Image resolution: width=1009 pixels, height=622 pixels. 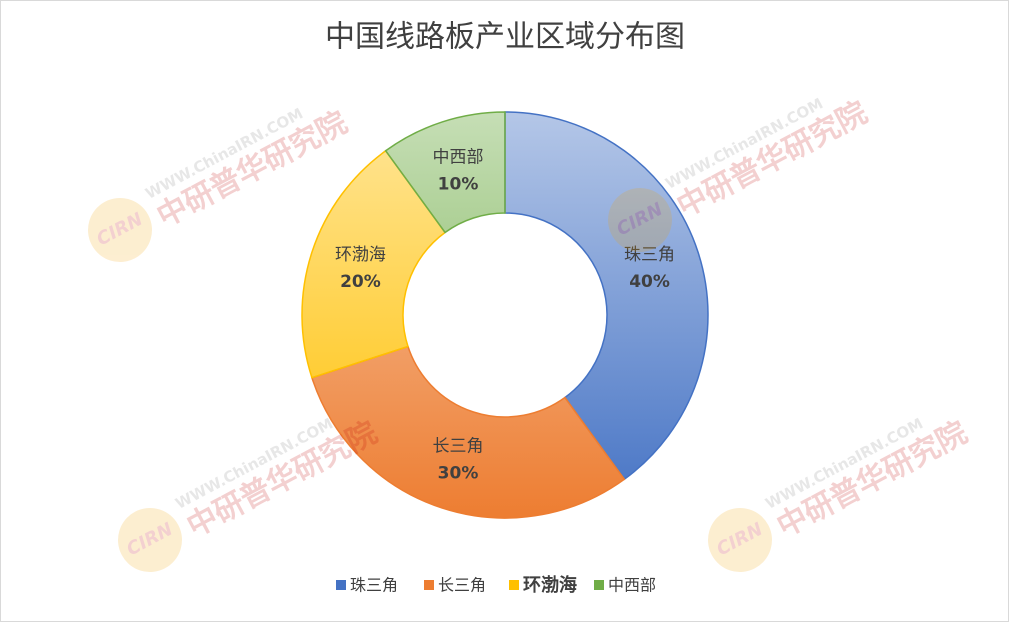 What do you see at coordinates (505, 37) in the screenshot?
I see `chart-title: 中国线路板产业区域分布图` at bounding box center [505, 37].